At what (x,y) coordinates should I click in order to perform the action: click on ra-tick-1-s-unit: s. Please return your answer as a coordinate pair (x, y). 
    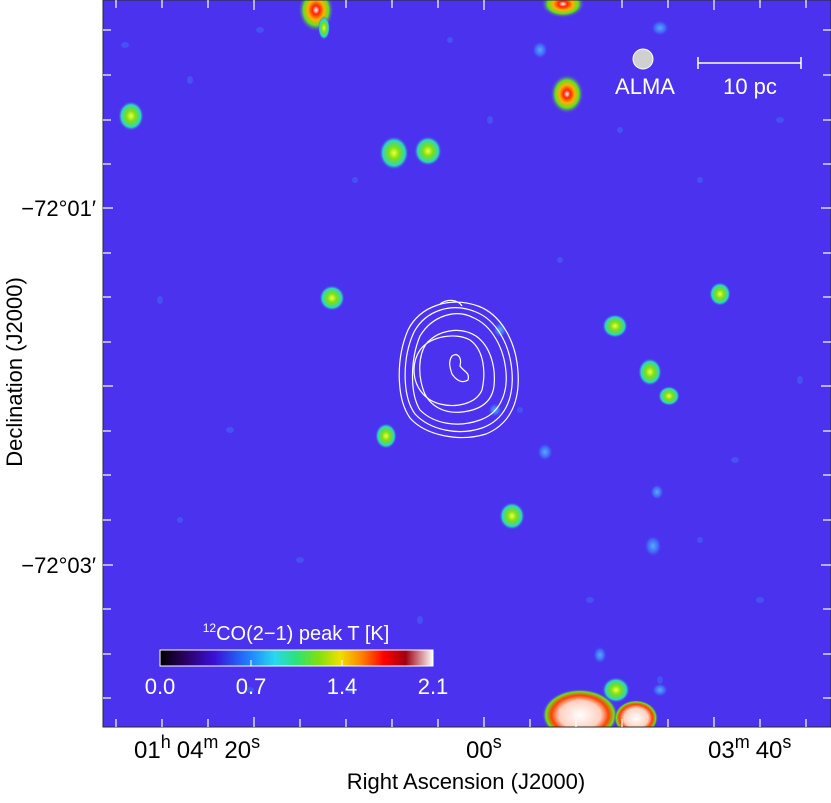
    Looking at the image, I should click on (255, 742).